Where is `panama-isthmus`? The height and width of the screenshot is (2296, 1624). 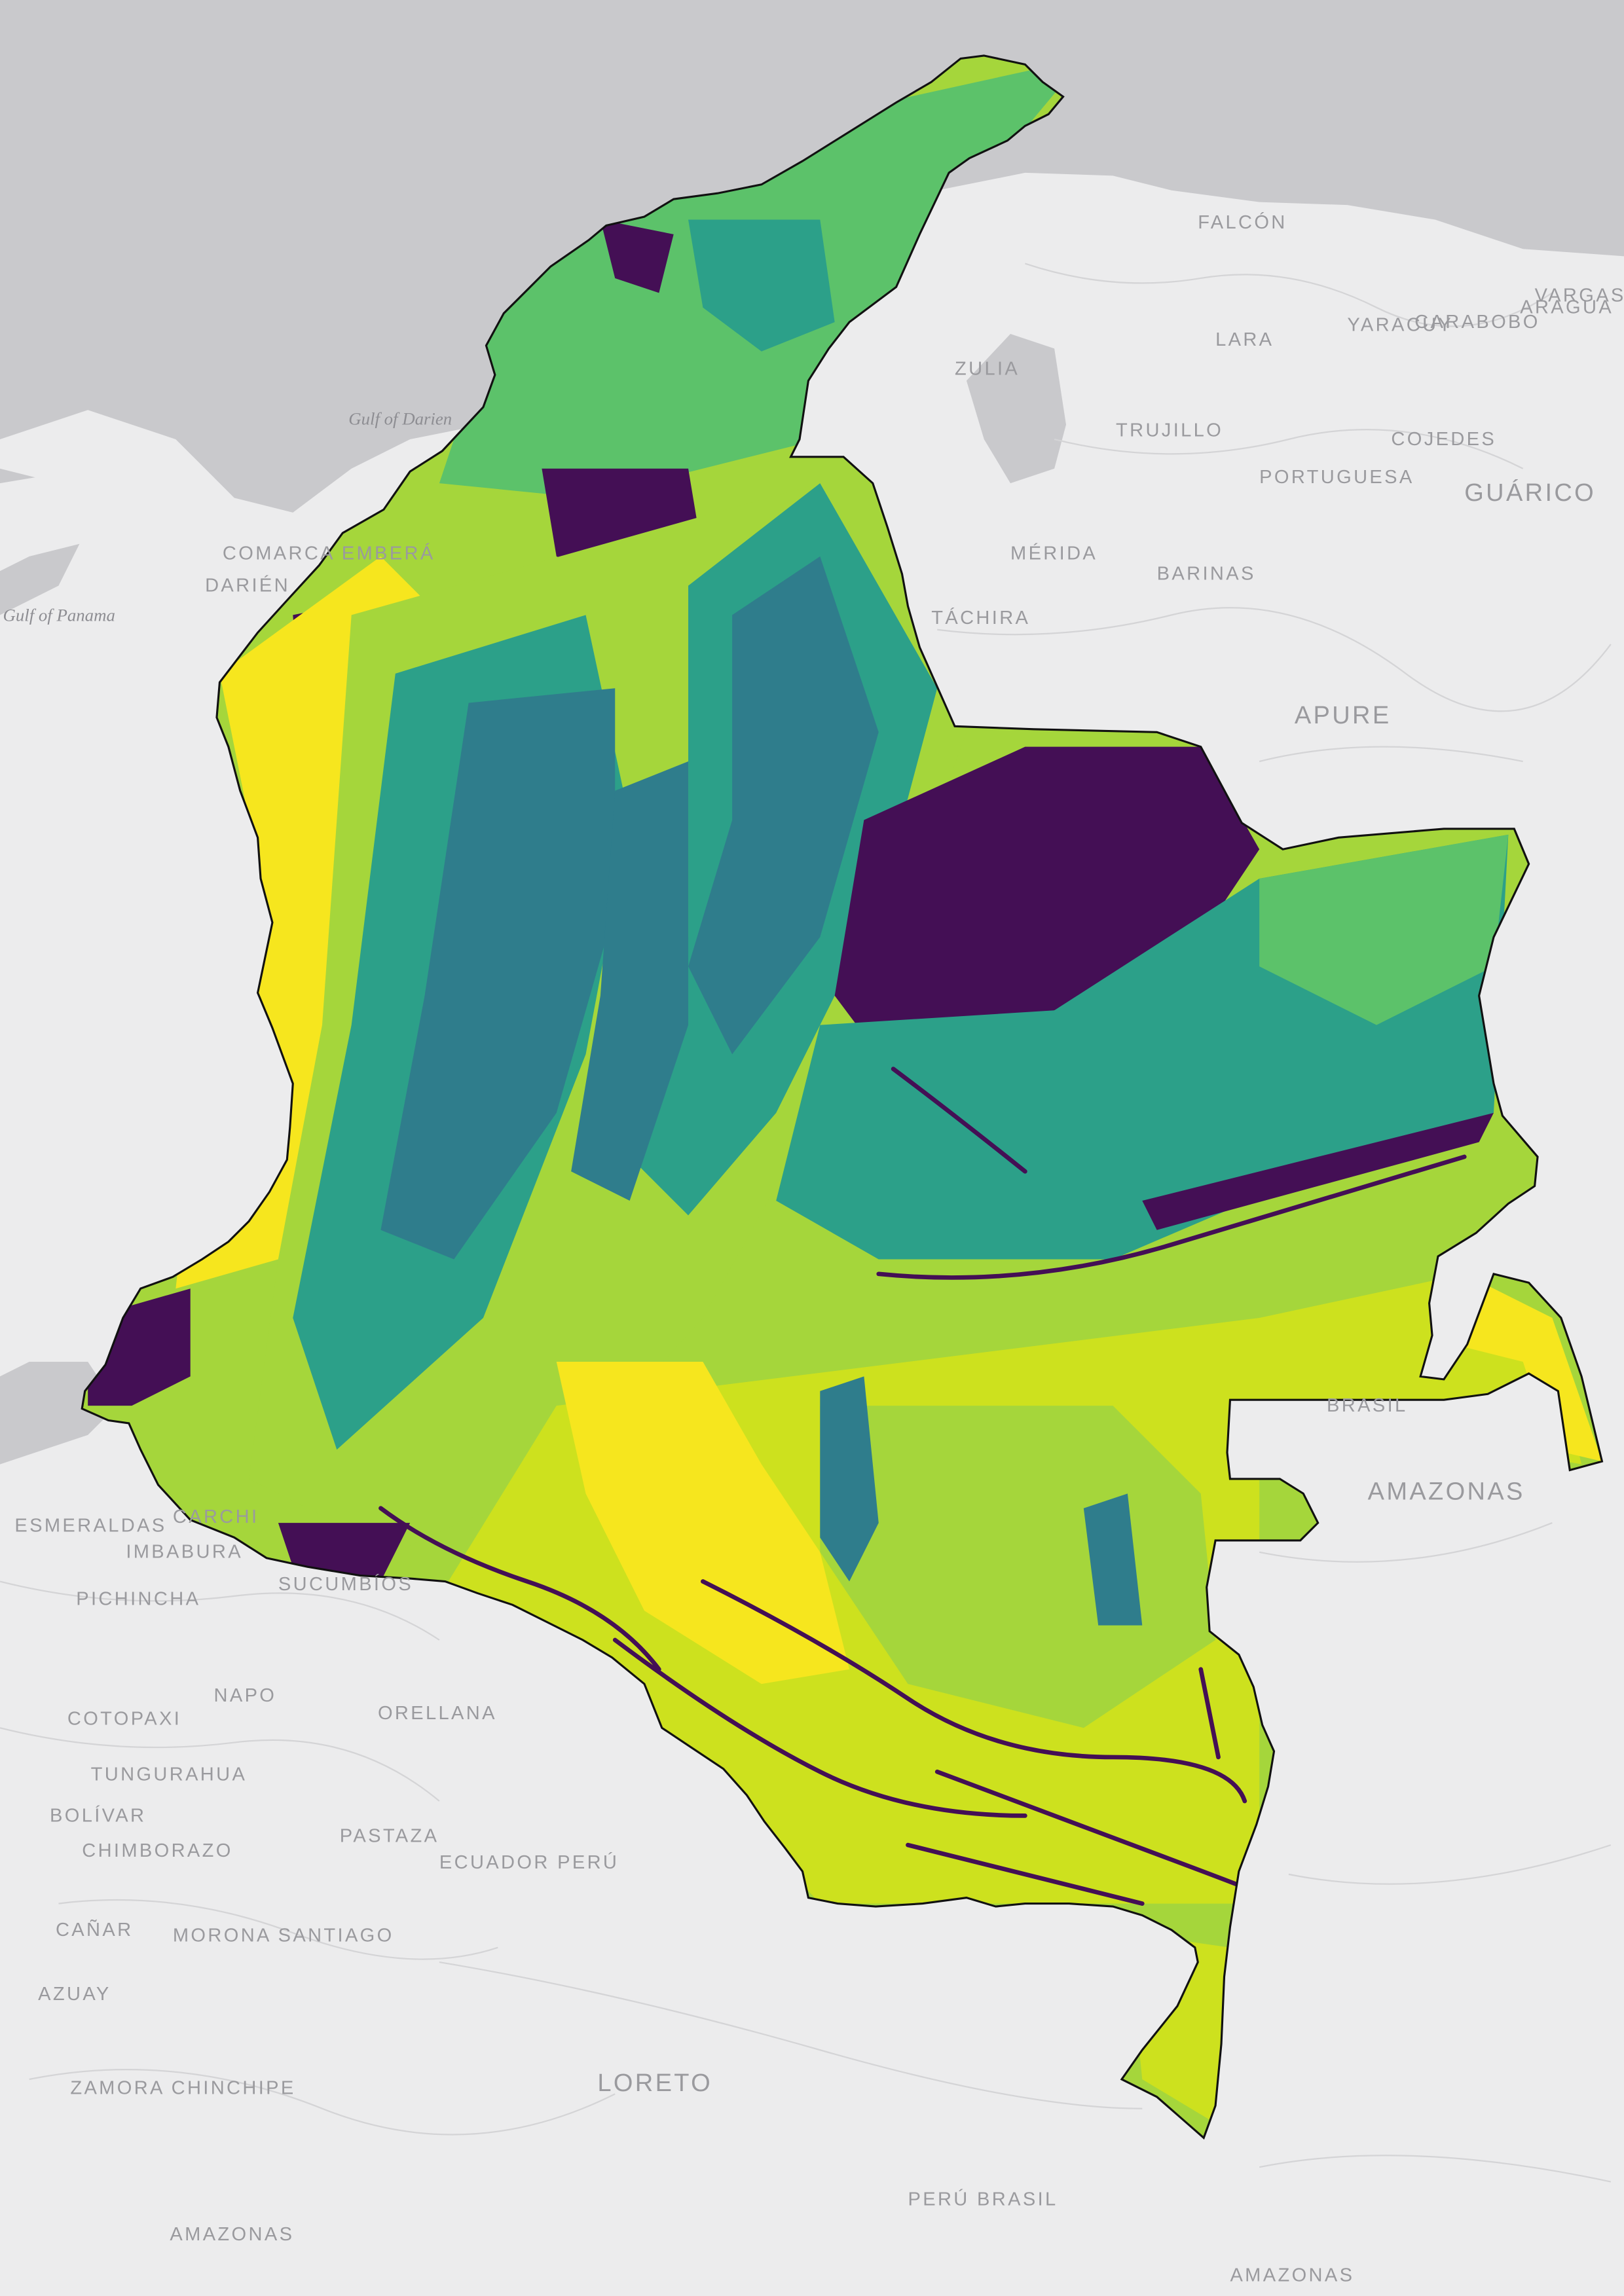 panama-isthmus is located at coordinates (139, 556).